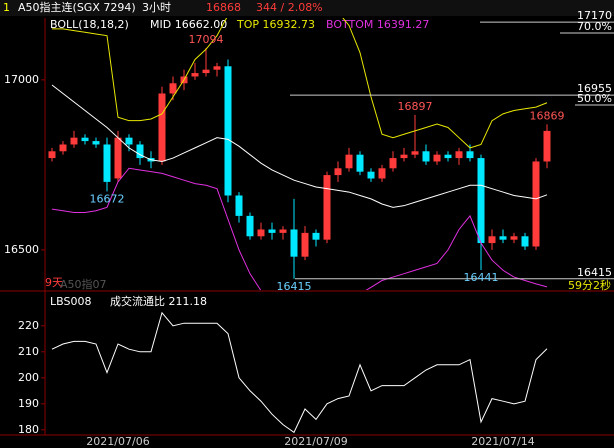 The width and height of the screenshot is (614, 448). I want to click on level-label: 17170, so click(594, 15).